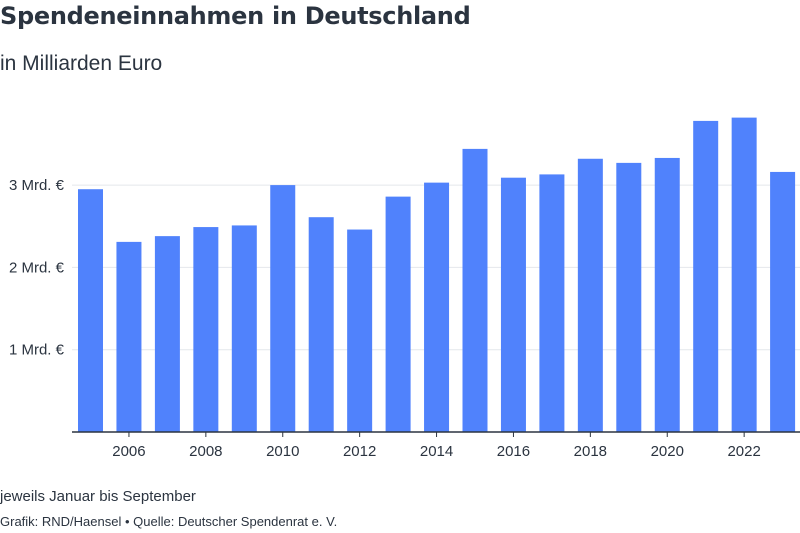 Image resolution: width=800 pixels, height=533 pixels. Describe the element at coordinates (282, 451) in the screenshot. I see `x-tick-label: 2010` at that location.